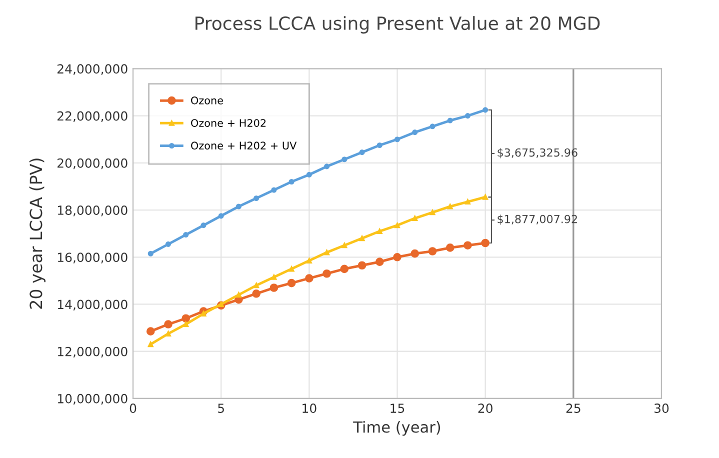 This screenshot has width=719, height=458. What do you see at coordinates (93, 258) in the screenshot?
I see `y-tick-label: 16,000,000` at bounding box center [93, 258].